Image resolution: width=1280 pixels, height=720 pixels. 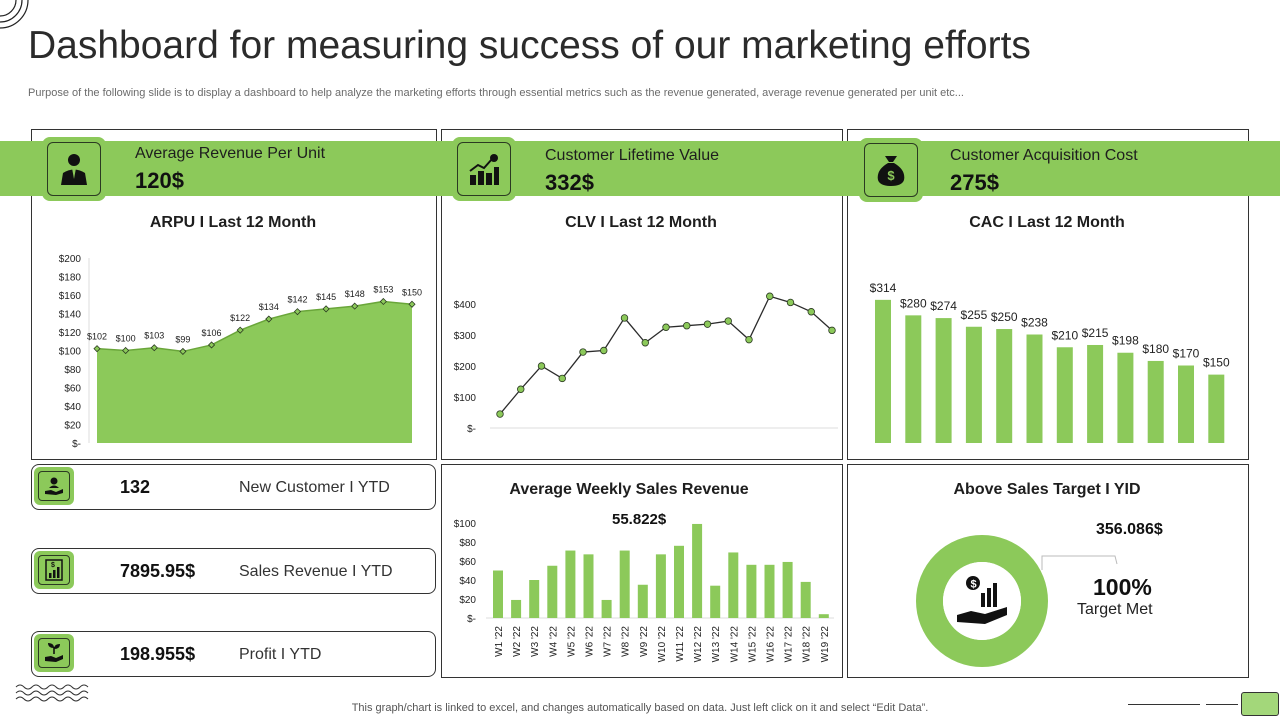 I want to click on corner-decoration-icon, so click(x=14, y=14).